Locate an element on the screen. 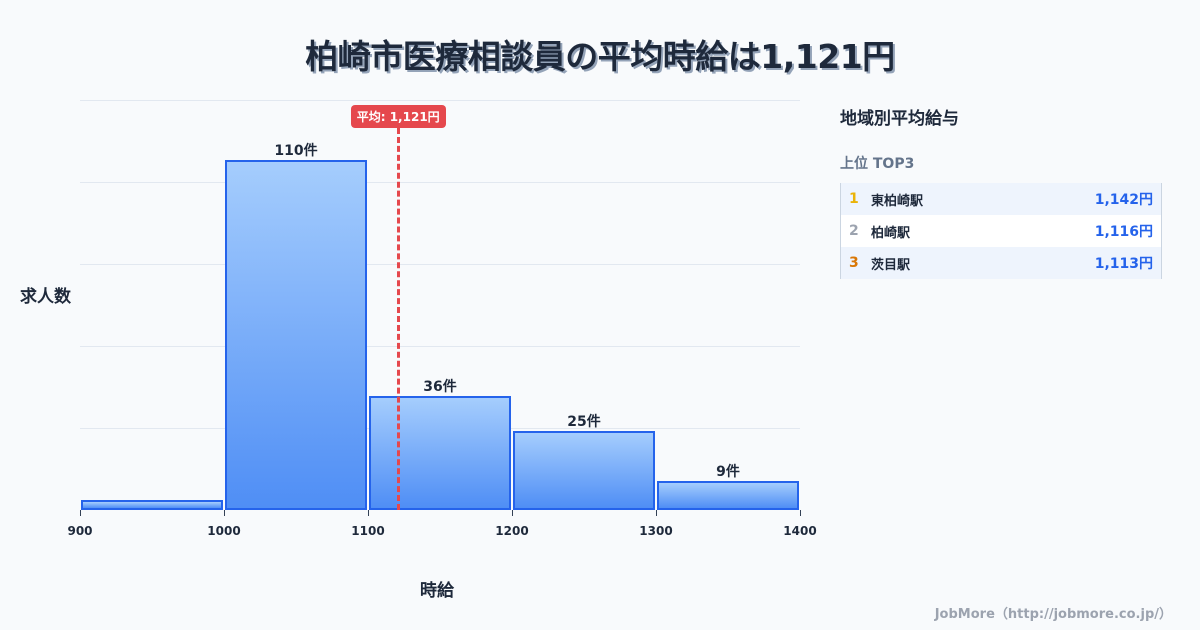  average-line is located at coordinates (399, 319).